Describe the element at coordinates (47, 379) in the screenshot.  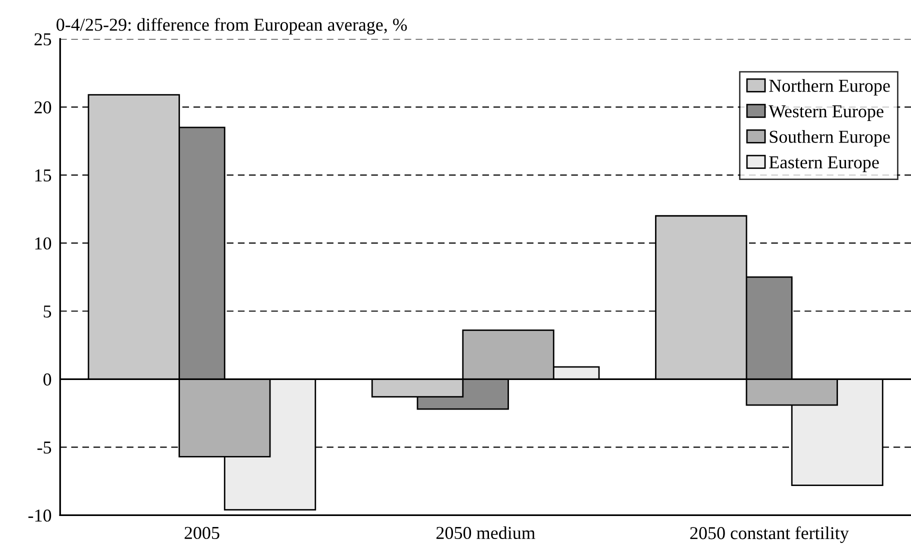
I see `y-tick-label: 0` at that location.